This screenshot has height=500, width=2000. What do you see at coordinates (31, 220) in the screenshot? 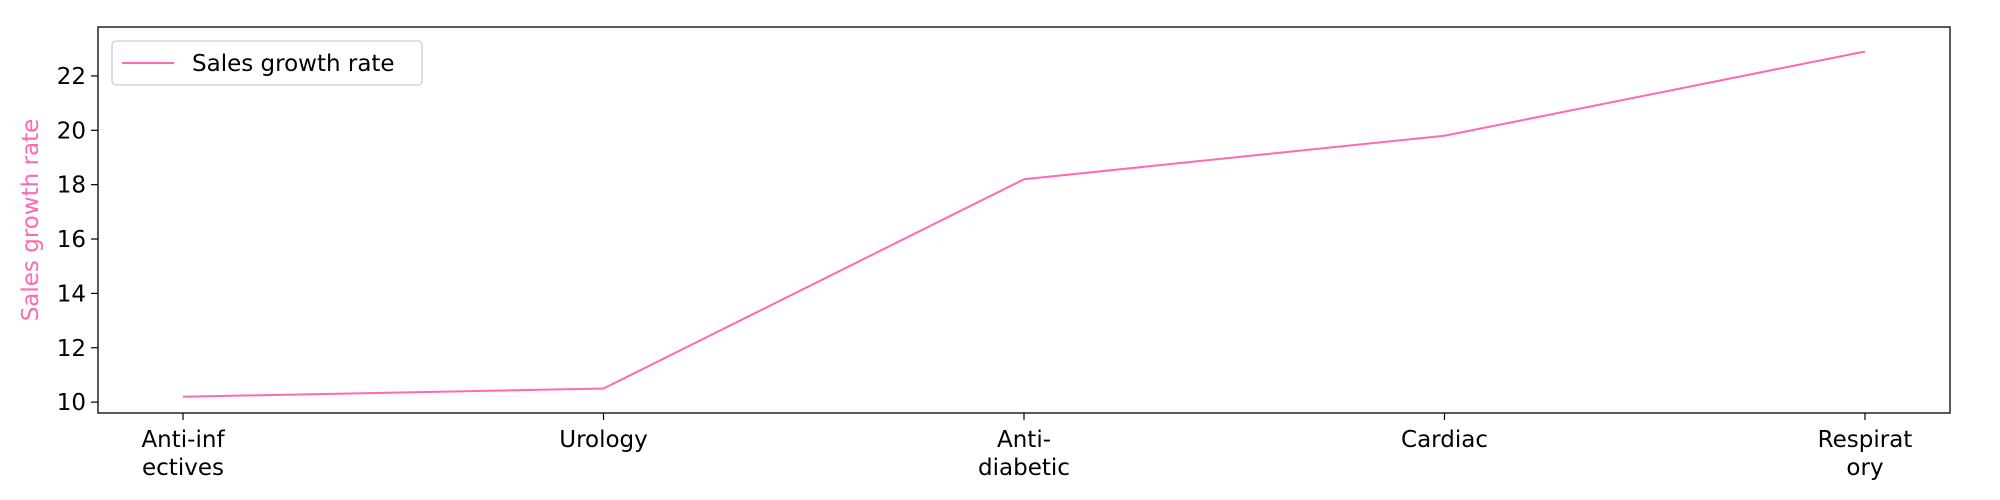
I see `y-axis-label: Sales growth rate` at bounding box center [31, 220].